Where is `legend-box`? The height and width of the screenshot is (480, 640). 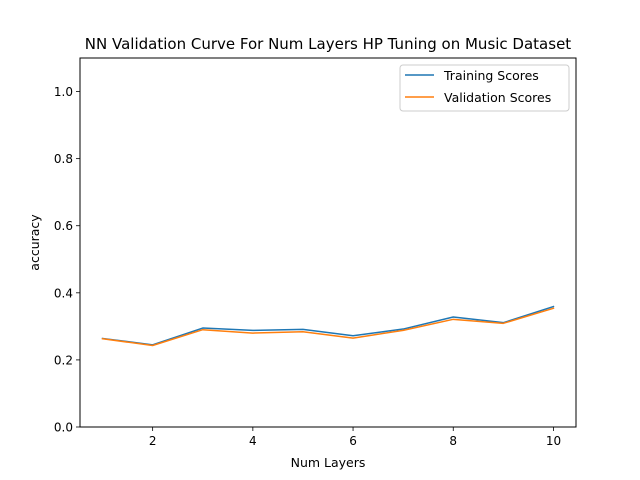
legend-box is located at coordinates (484, 88).